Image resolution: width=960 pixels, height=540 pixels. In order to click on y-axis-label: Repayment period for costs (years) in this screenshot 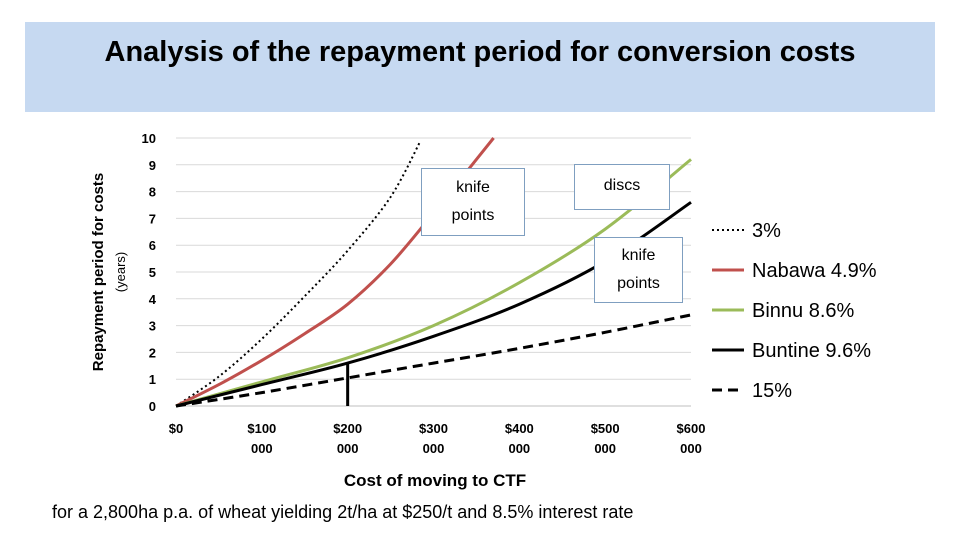, I will do `click(109, 272)`.